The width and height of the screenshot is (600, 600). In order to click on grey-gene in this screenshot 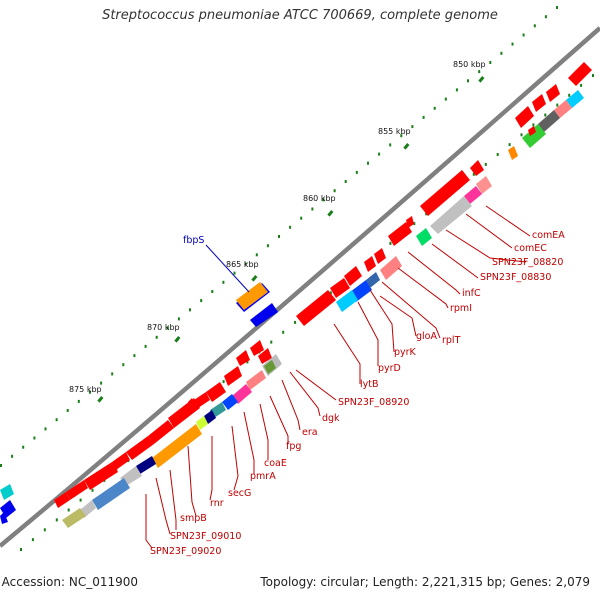, I will do `click(549, 121)`.